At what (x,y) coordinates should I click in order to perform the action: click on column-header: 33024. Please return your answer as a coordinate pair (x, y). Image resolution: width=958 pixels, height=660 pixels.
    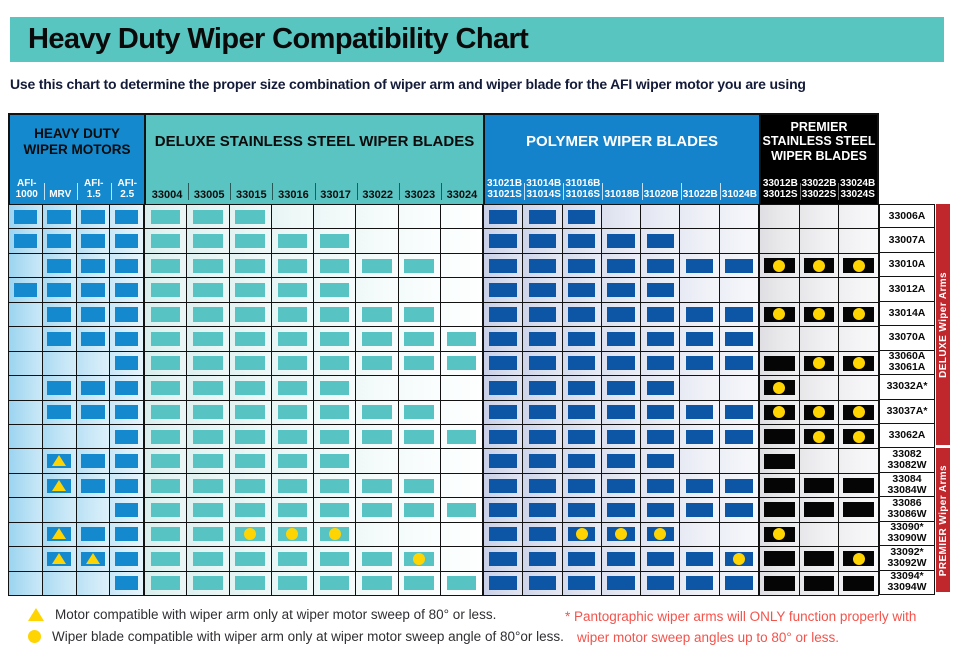
    Looking at the image, I should click on (461, 186).